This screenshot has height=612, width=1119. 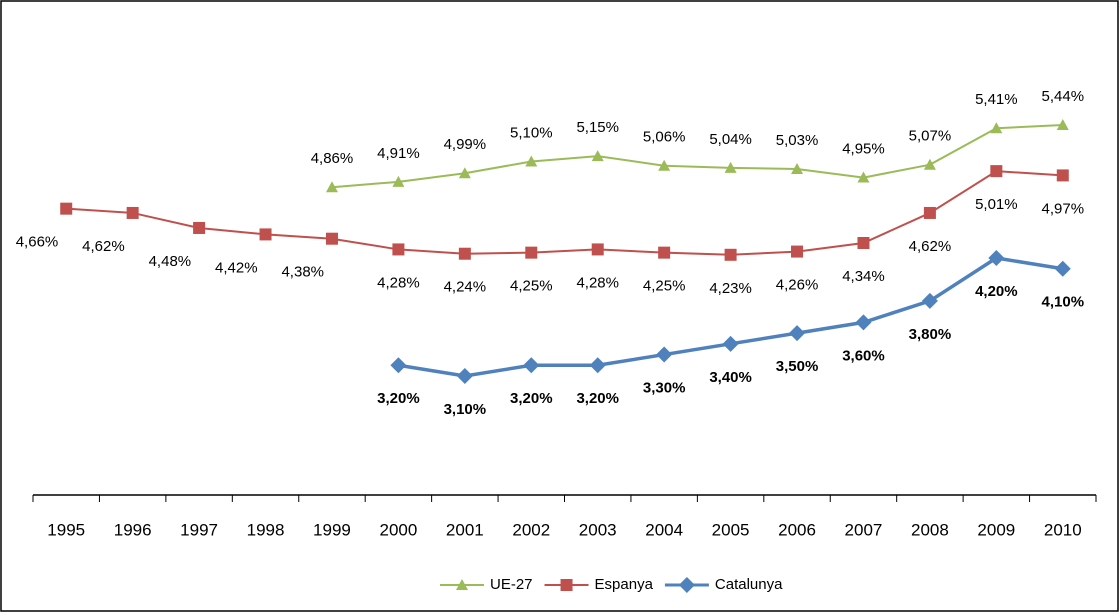 What do you see at coordinates (597, 127) in the screenshot?
I see `data-label: 5,15%` at bounding box center [597, 127].